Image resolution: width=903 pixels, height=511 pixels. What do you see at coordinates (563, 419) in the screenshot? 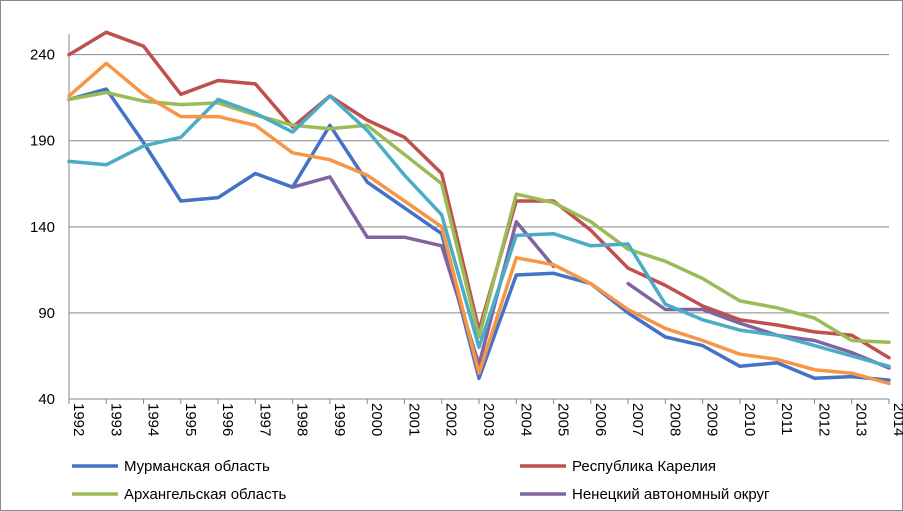
I see `x-tick-label: 2005` at bounding box center [563, 419].